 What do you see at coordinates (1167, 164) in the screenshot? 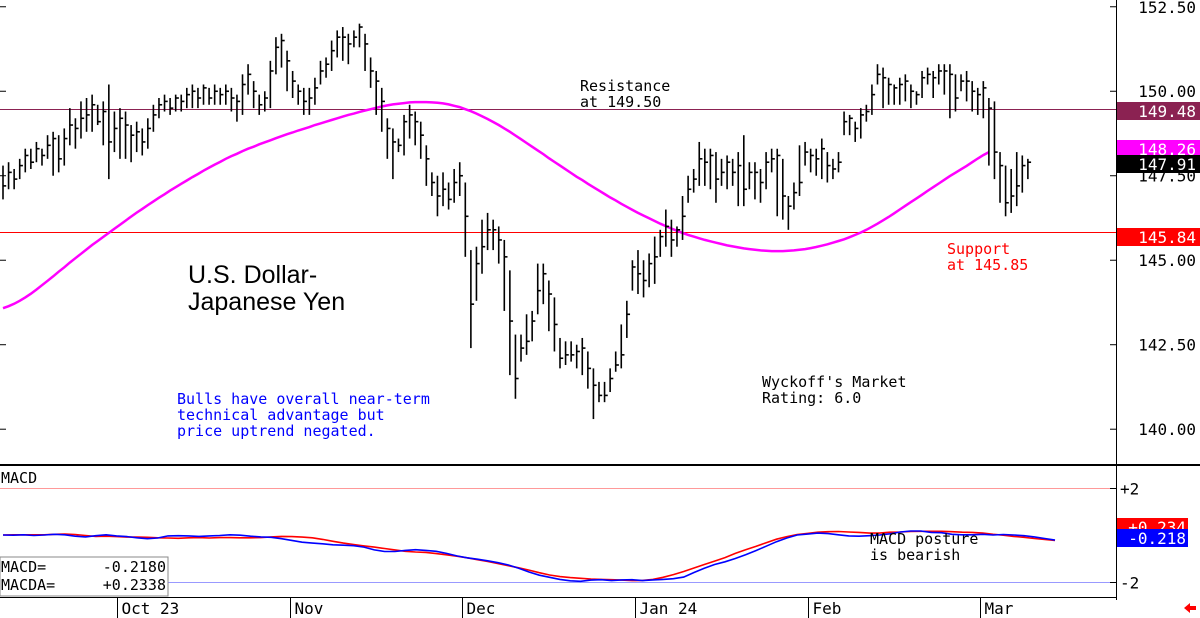
I see `svg-text: 147.91` at bounding box center [1167, 164].